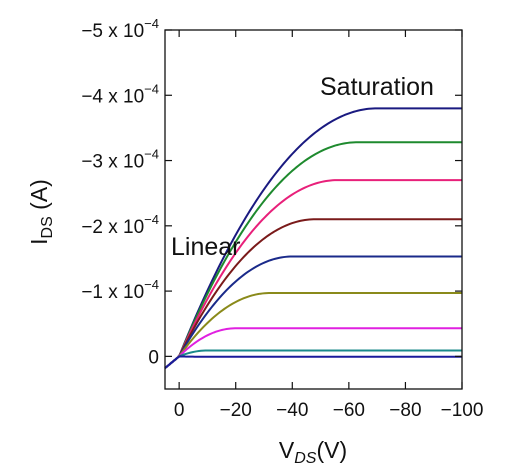  What do you see at coordinates (292, 410) in the screenshot?
I see `x-tick-label: −40` at bounding box center [292, 410].